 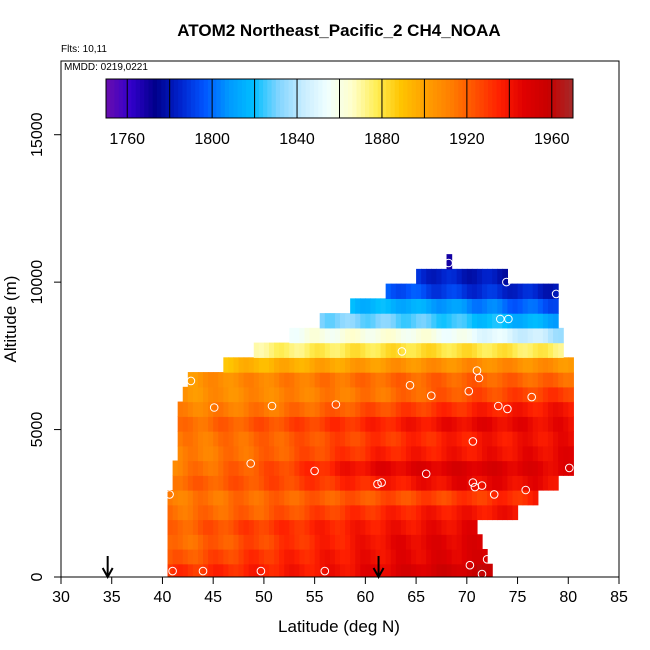 What do you see at coordinates (163, 597) in the screenshot?
I see `x-tick-label: 40` at bounding box center [163, 597].